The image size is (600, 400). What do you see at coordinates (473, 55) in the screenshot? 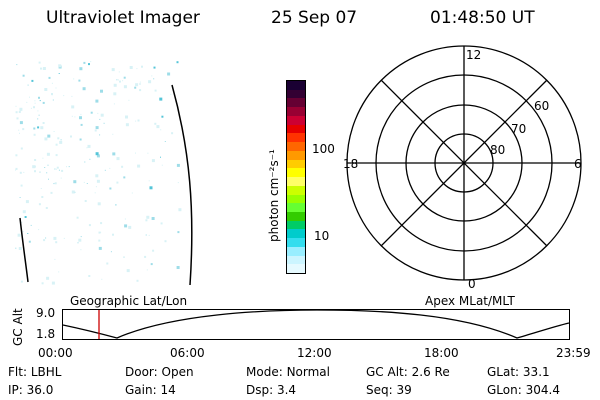
I see `mlt-label-noon: 12` at bounding box center [473, 55].